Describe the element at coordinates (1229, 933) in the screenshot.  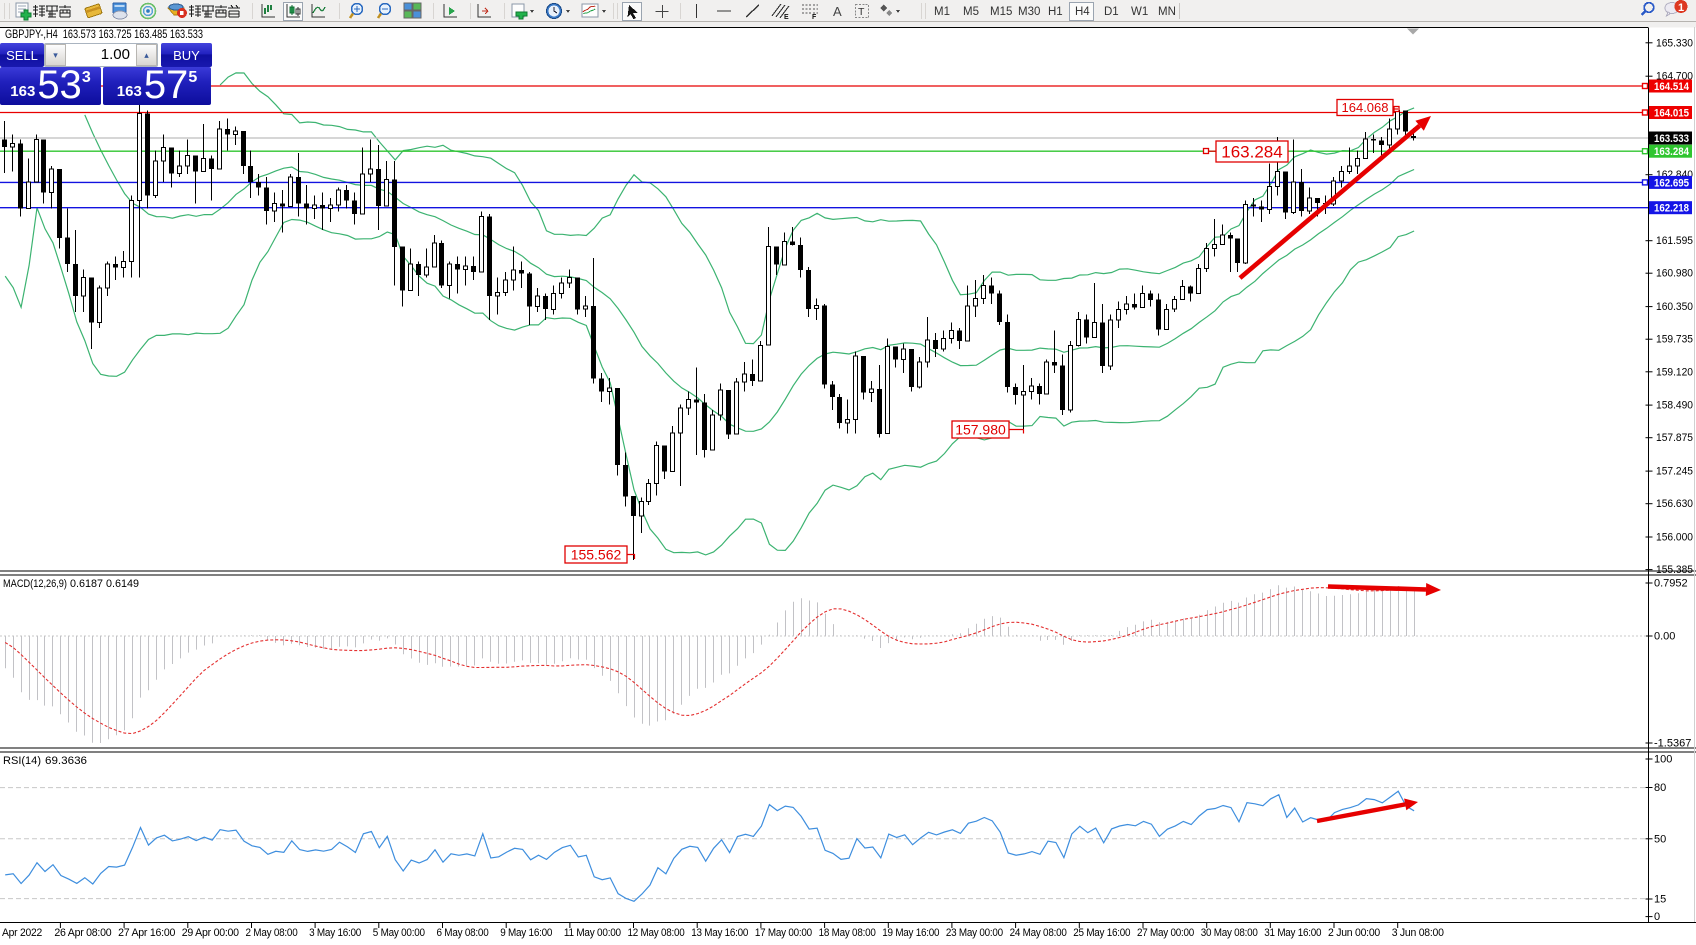
I see `svg-text: 30 May 08:00` at that location.